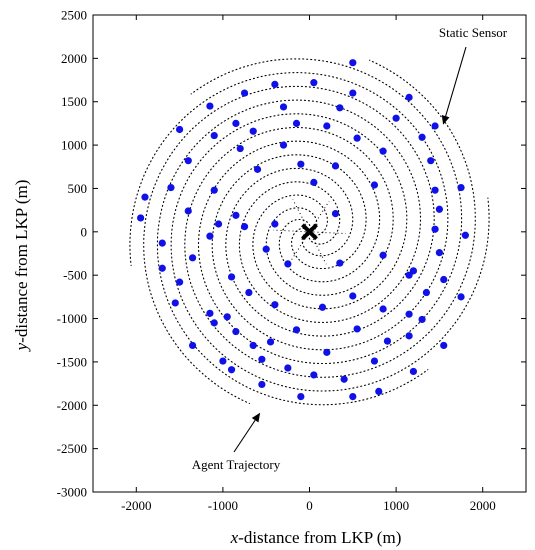 The height and width of the screenshot is (550, 535). What do you see at coordinates (473, 32) in the screenshot?
I see `static-sensor-annotation: Static Sensor` at bounding box center [473, 32].